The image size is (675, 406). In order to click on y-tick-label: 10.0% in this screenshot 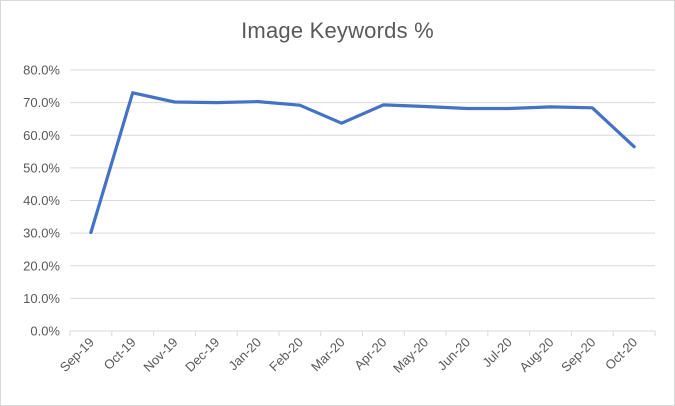, I will do `click(41, 298)`.